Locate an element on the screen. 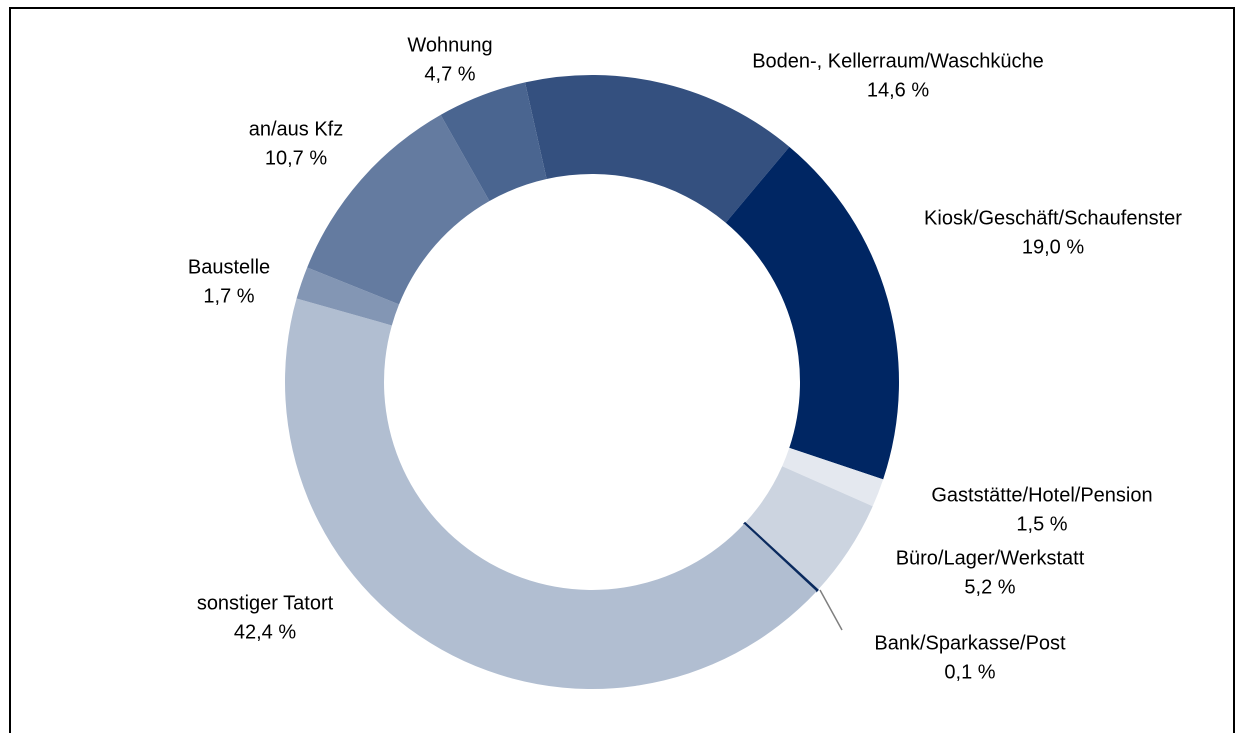  slice-label: Wohnung is located at coordinates (449, 45).